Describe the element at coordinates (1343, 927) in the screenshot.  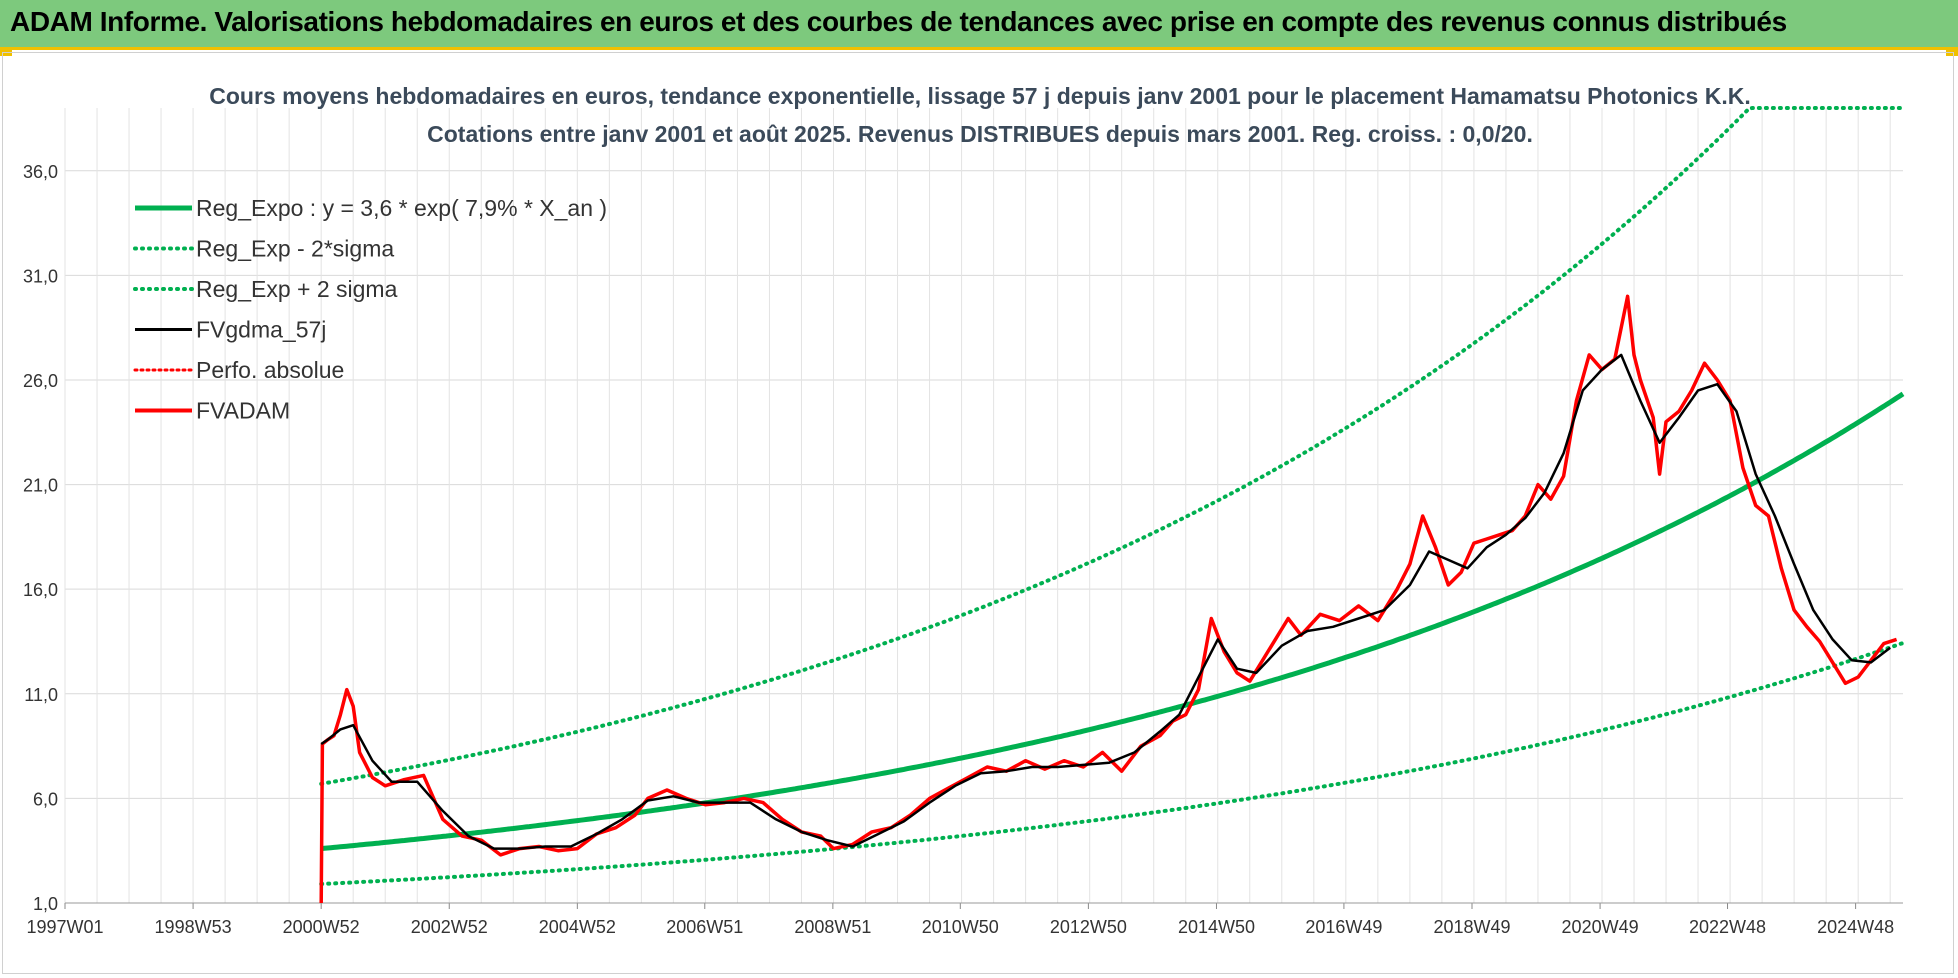
I see `x-tick-label: 2016W49` at that location.